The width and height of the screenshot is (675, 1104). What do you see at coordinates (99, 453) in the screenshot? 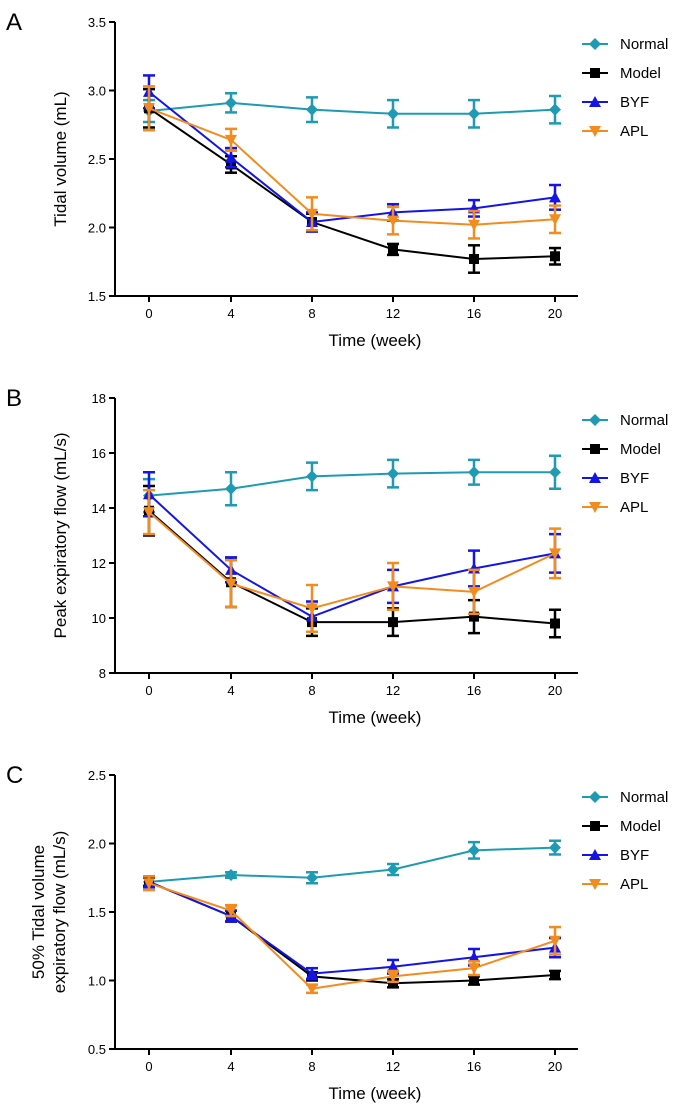
I see `y-tick-label: 16` at bounding box center [99, 453].